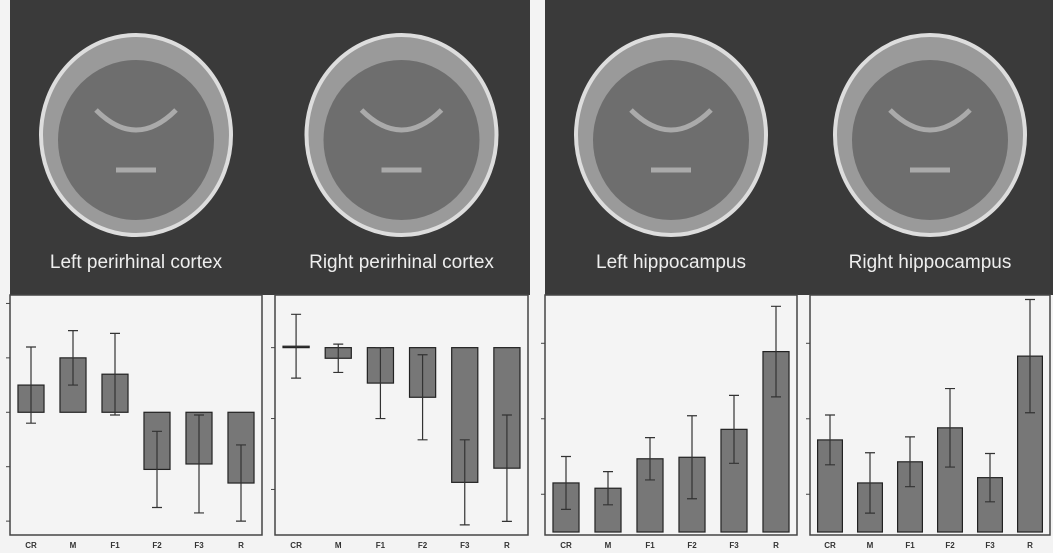 This screenshot has height=553, width=1053. Describe the element at coordinates (136, 262) in the screenshot. I see `panel-title: Left perirhinal cortex` at that location.